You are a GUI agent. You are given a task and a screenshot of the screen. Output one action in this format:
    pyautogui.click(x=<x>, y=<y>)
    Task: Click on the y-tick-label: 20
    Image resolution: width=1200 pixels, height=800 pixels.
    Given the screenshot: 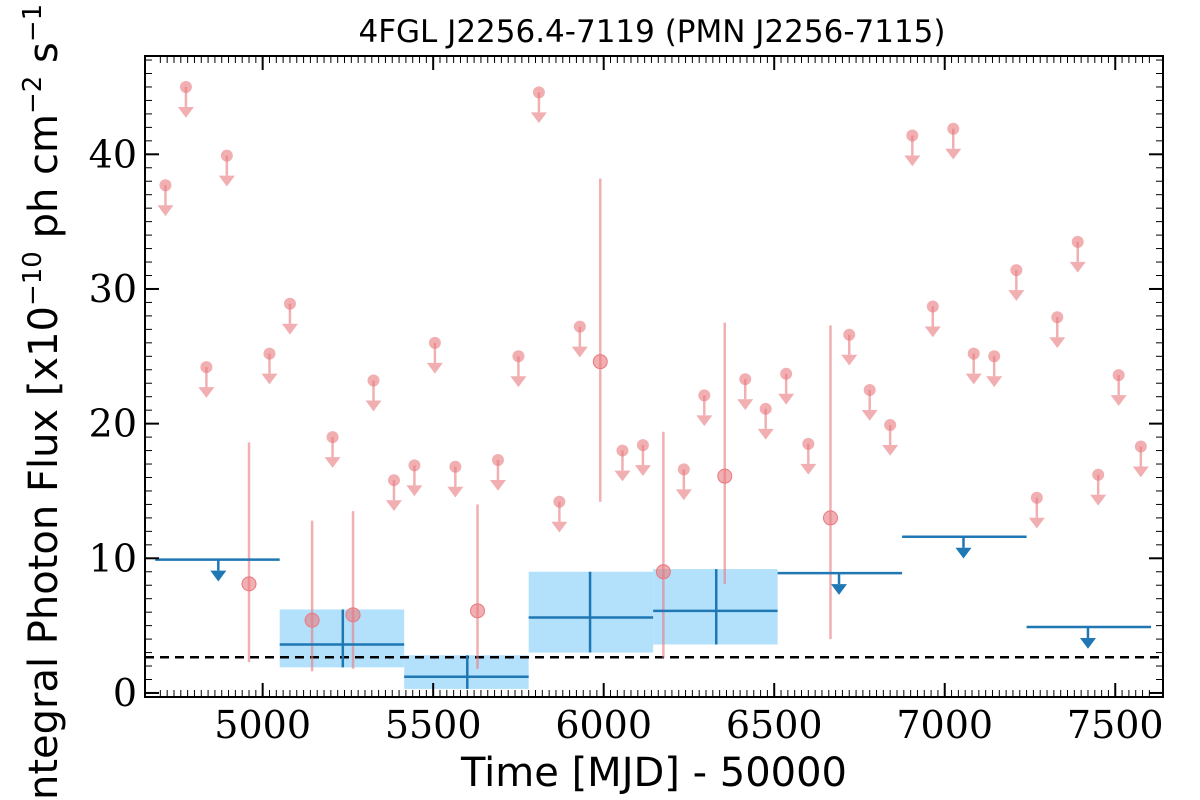 What is the action you would take?
    pyautogui.click(x=113, y=424)
    